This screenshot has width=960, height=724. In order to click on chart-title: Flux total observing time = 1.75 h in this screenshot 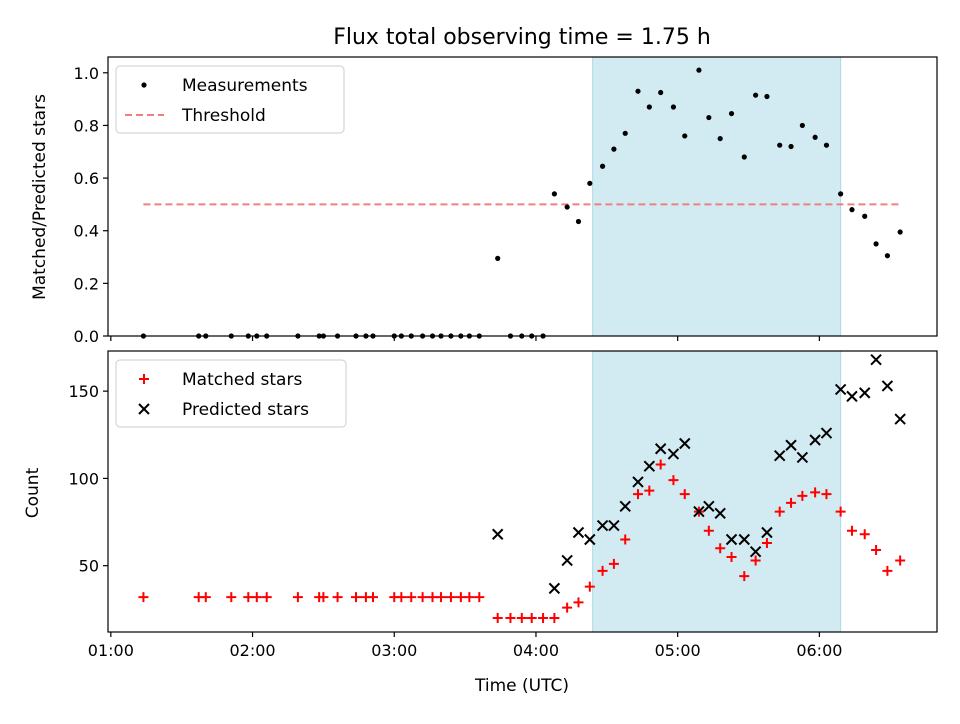, I will do `click(522, 37)`.